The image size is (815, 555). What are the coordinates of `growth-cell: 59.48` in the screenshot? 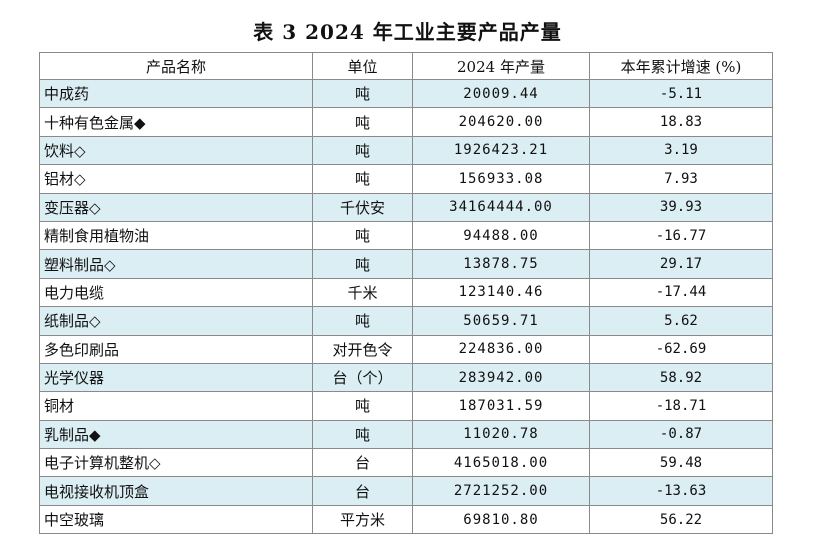 It's located at (681, 463).